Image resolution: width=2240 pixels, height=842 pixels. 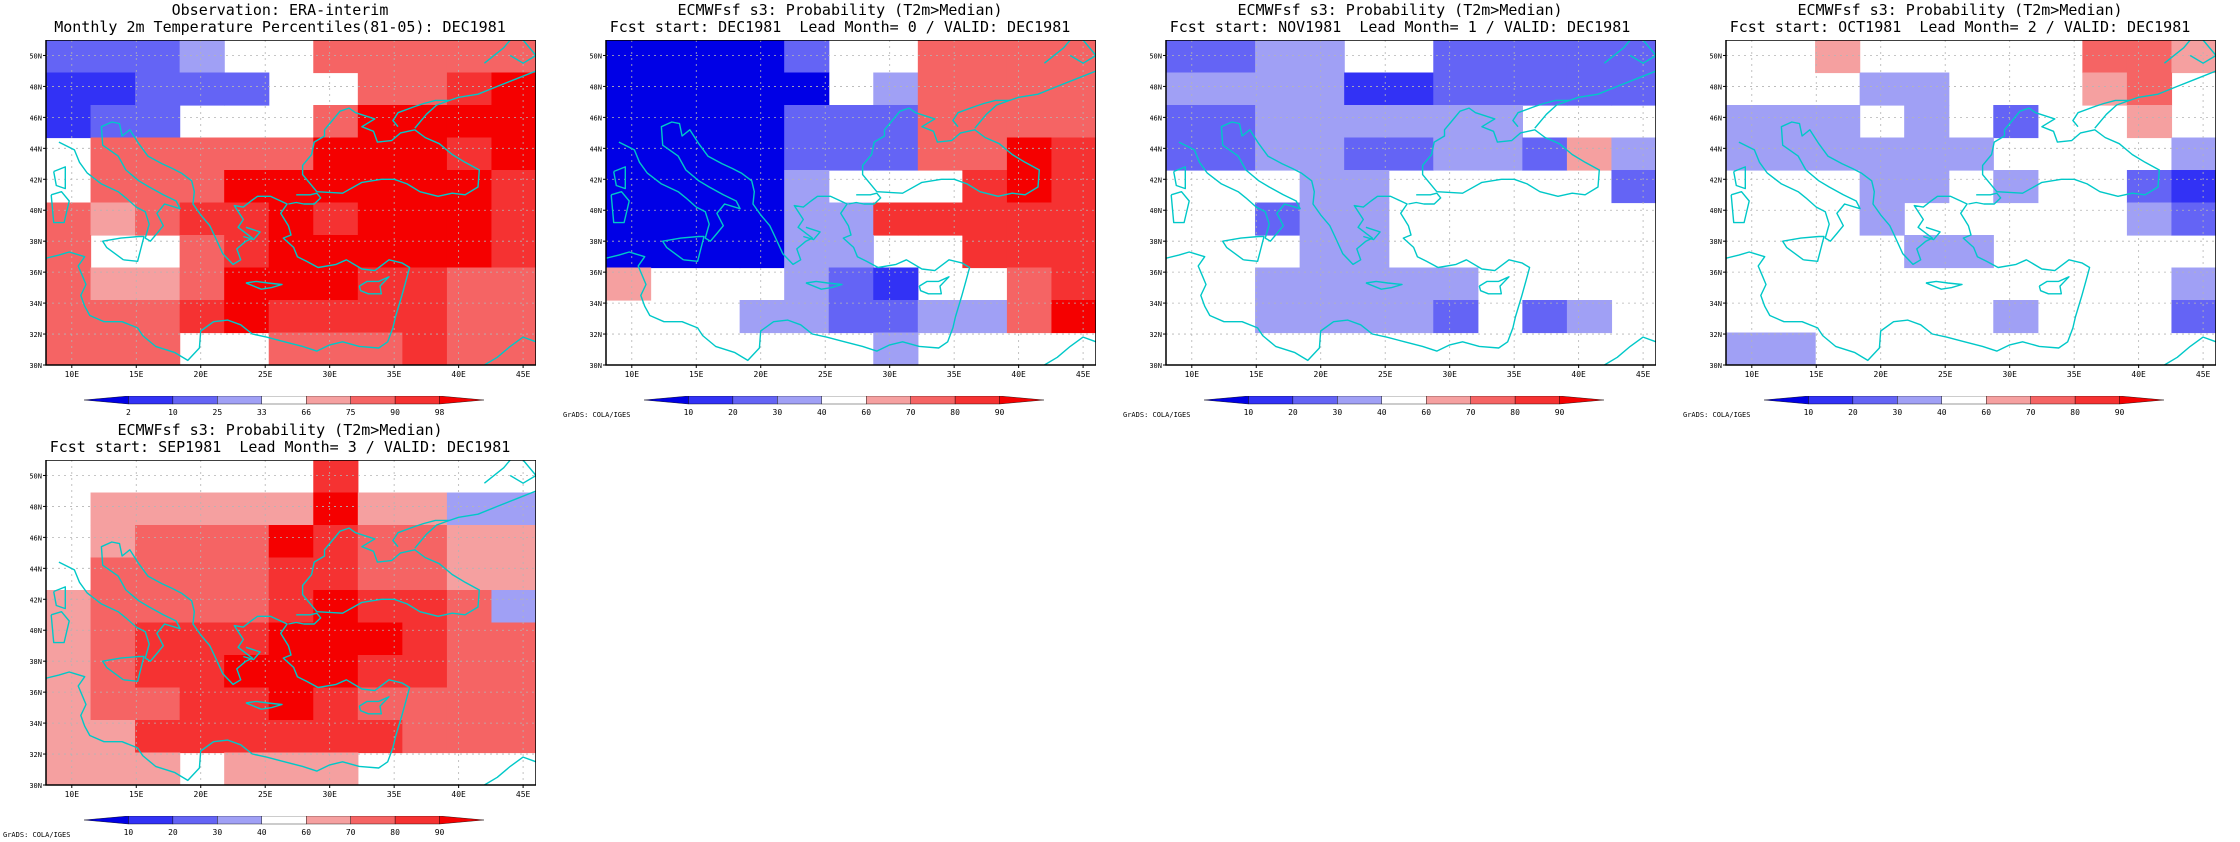 I want to click on map-frame, so click(x=850, y=203).